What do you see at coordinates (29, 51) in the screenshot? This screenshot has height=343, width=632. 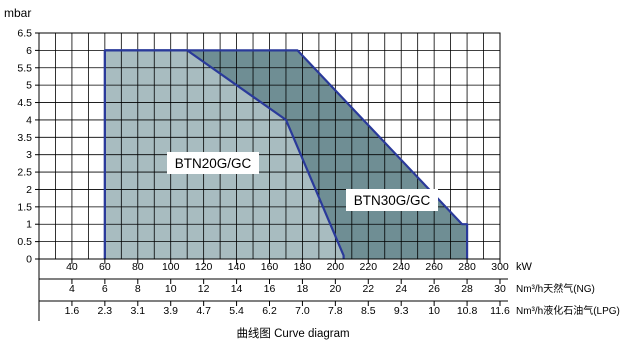 I see `y-tick-label: 6` at bounding box center [29, 51].